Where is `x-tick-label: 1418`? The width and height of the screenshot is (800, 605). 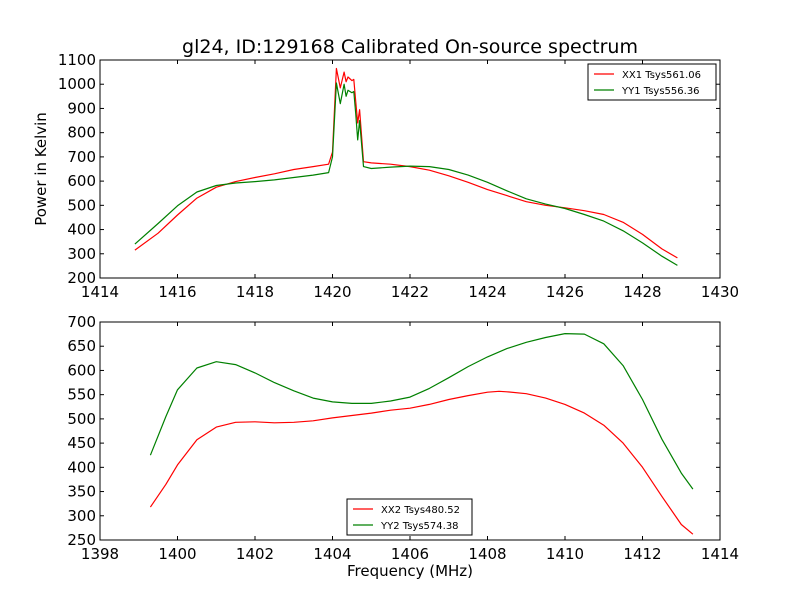
x-tick-label: 1418 is located at coordinates (255, 292).